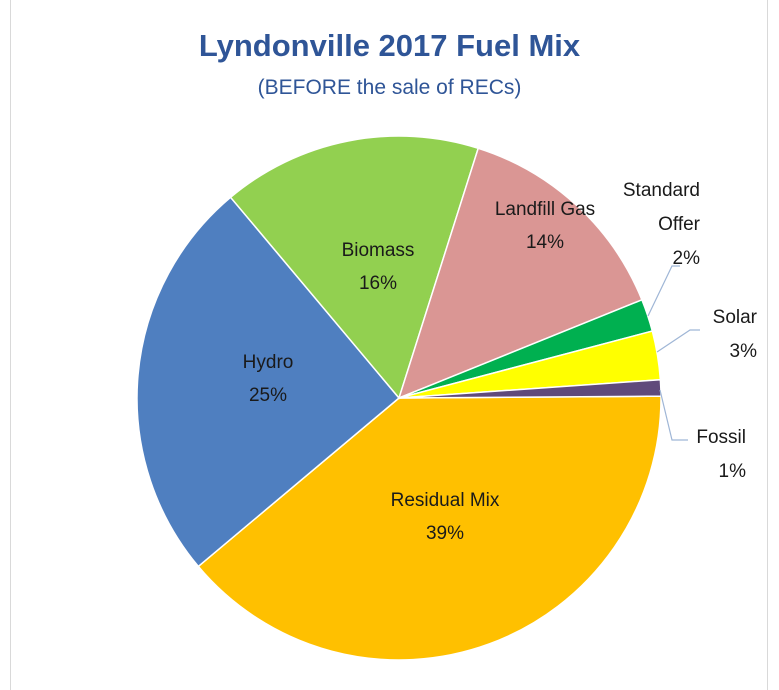 Image resolution: width=779 pixels, height=690 pixels. What do you see at coordinates (663, 291) in the screenshot?
I see `leader-line-standard-offer` at bounding box center [663, 291].